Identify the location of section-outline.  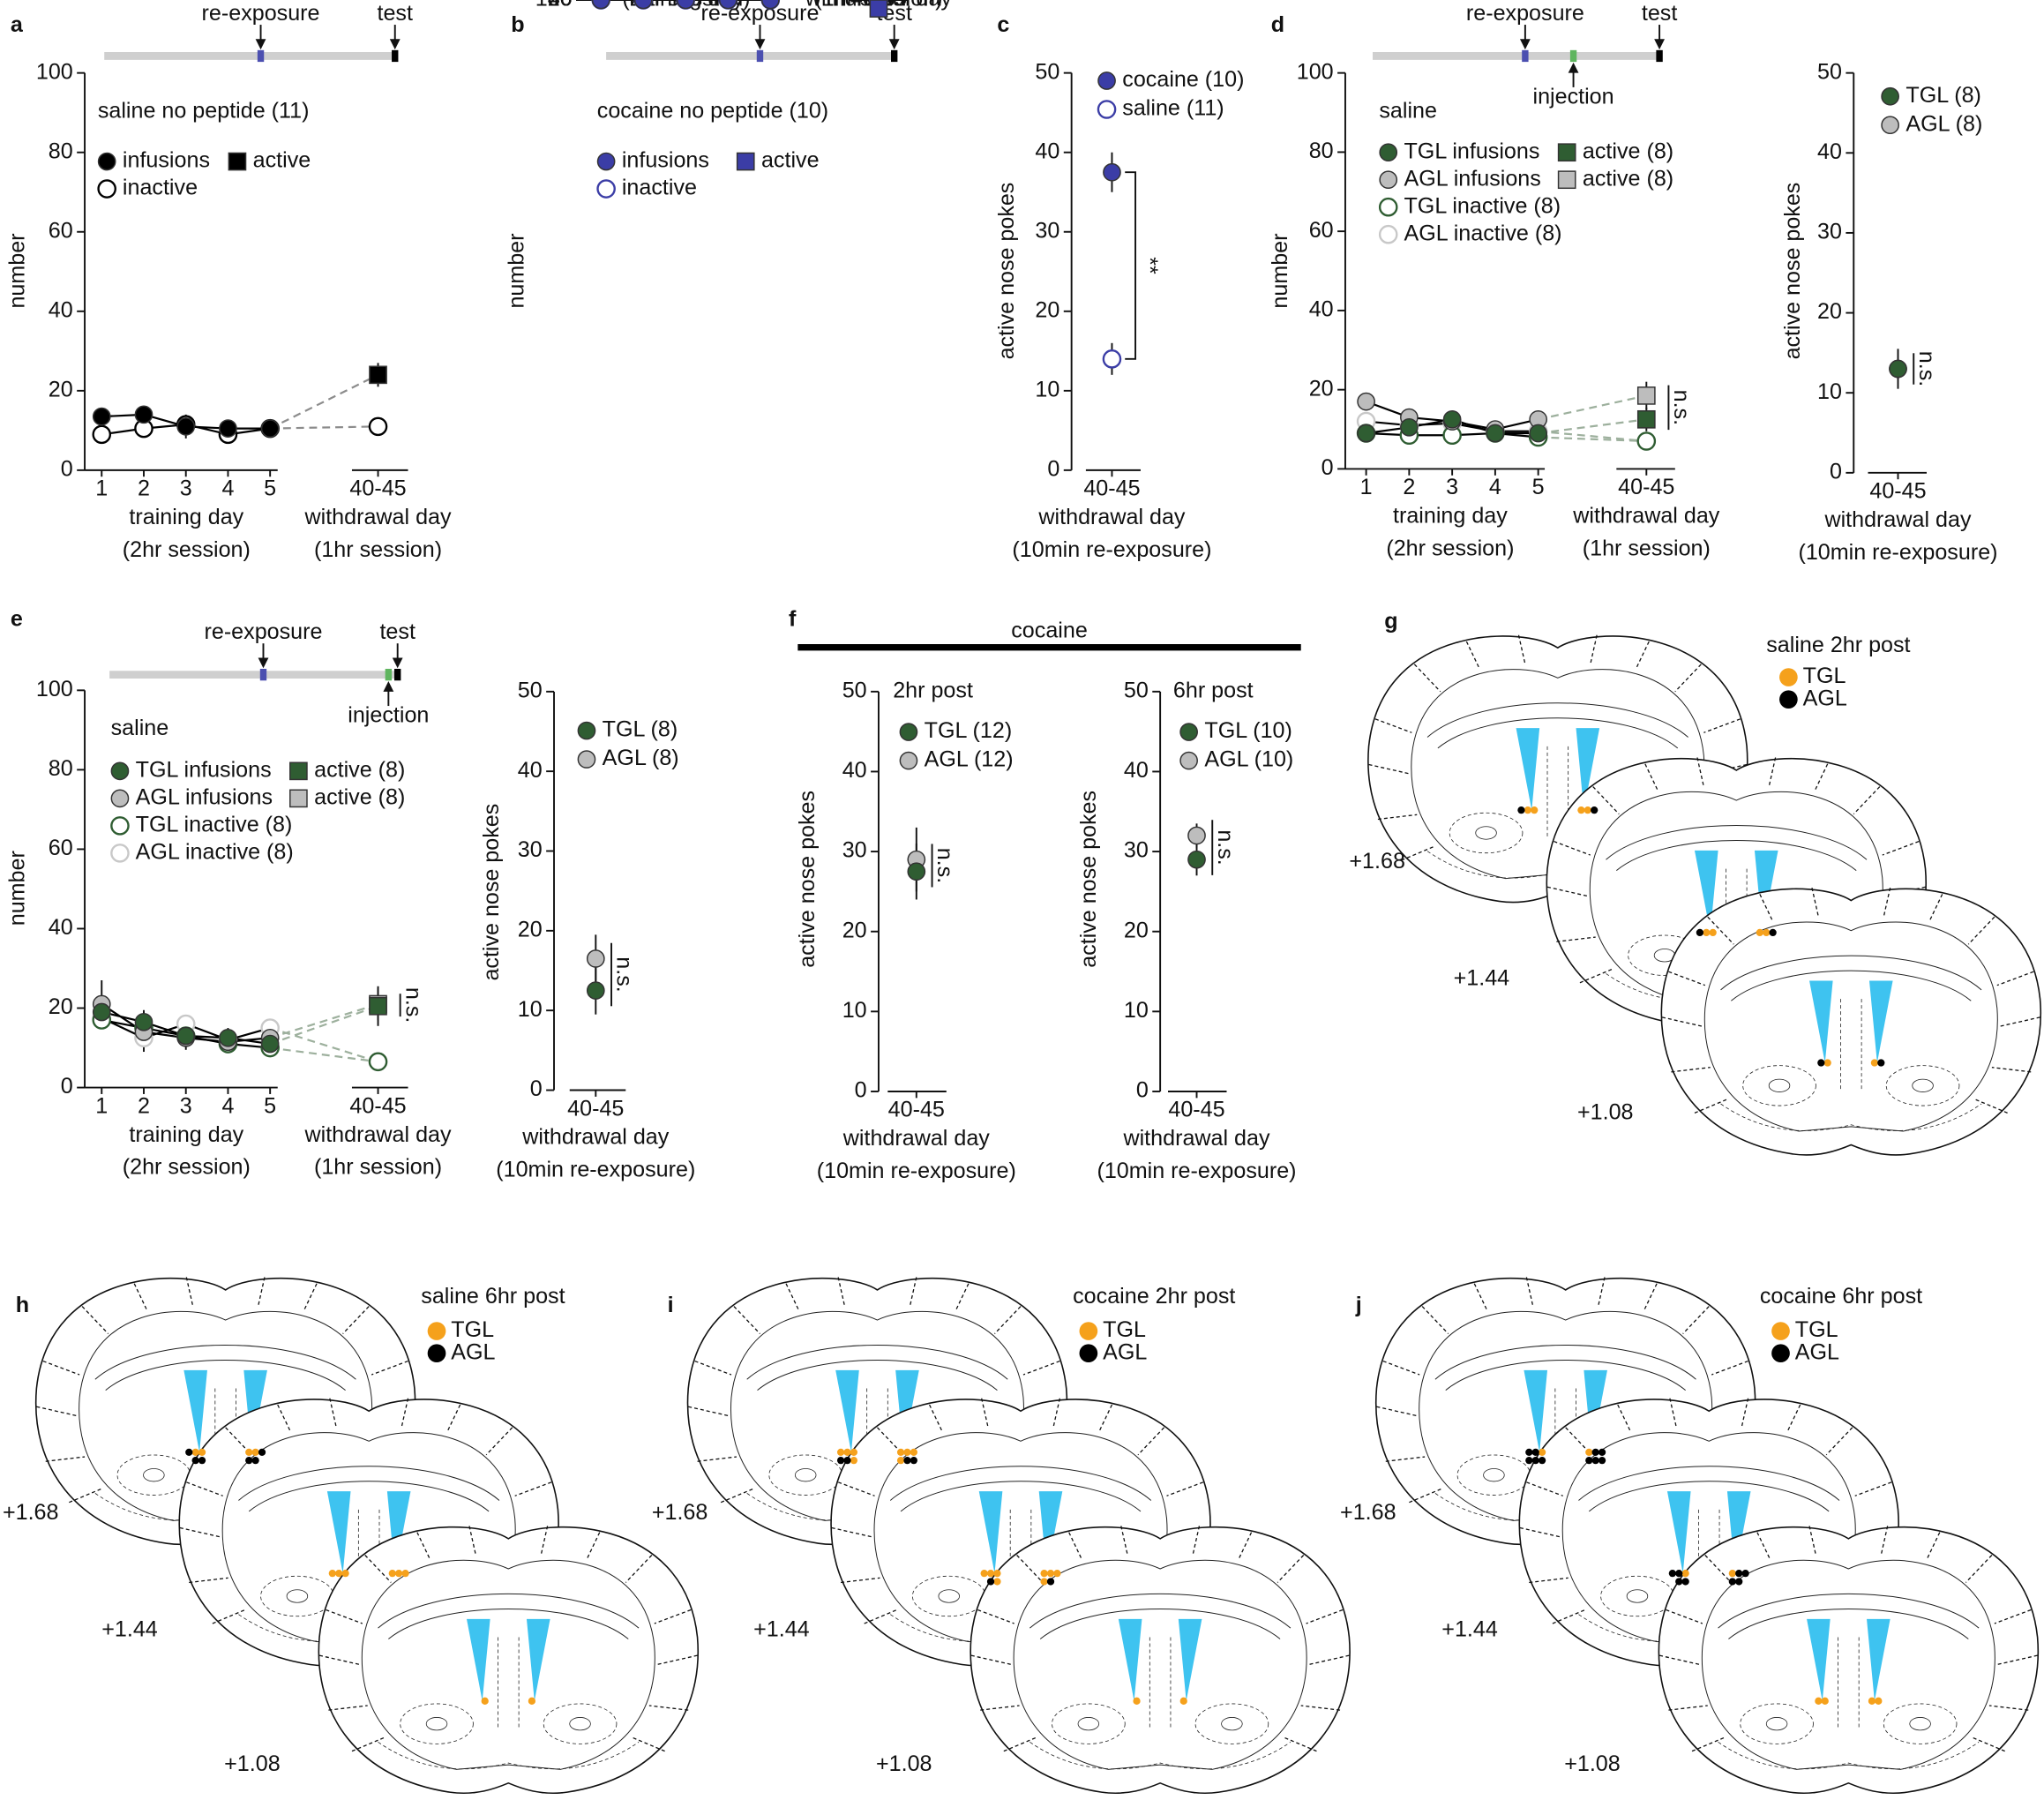
(1848, 1660).